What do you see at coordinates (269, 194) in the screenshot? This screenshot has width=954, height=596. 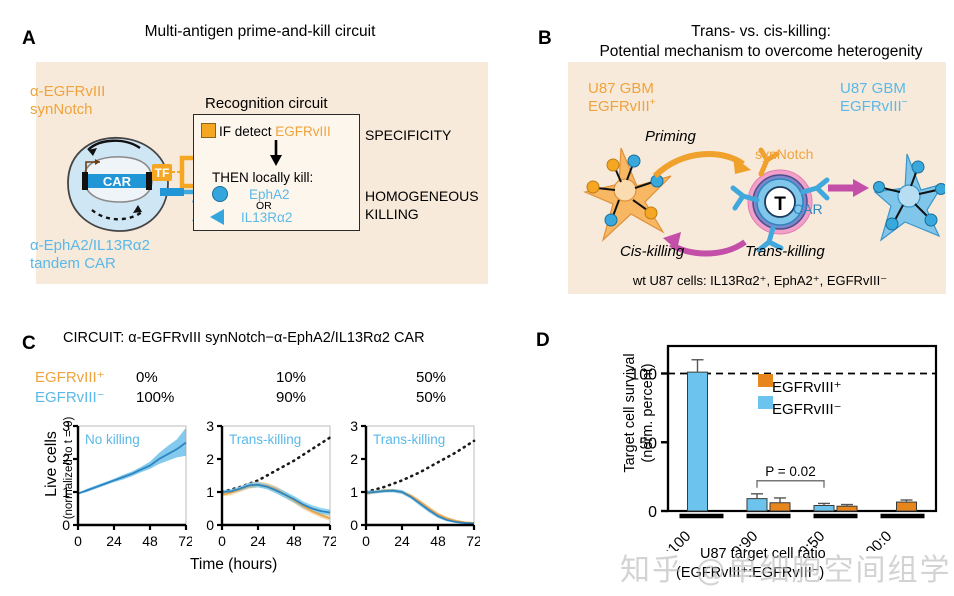 I see `rule-target-epha2: EphA2` at bounding box center [269, 194].